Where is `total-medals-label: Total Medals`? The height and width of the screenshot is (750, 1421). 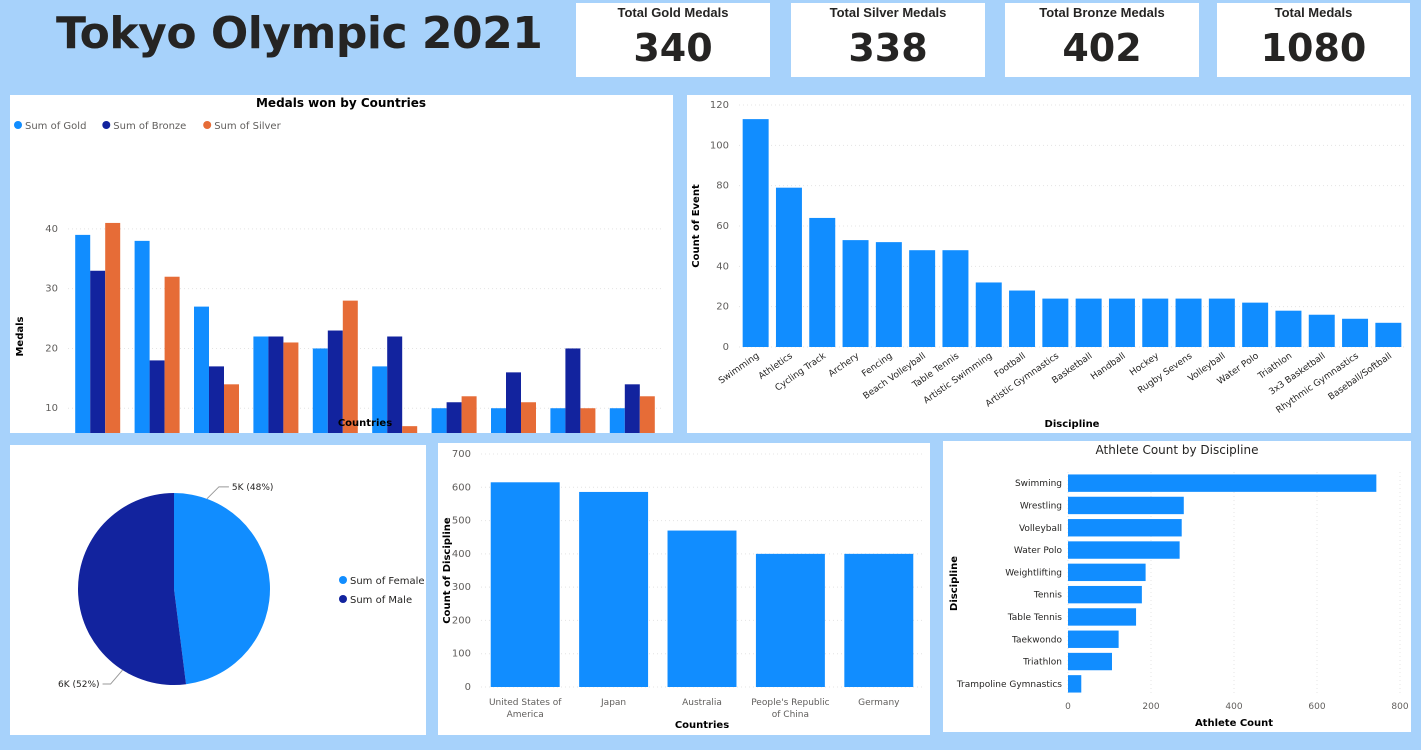 total-medals-label: Total Medals is located at coordinates (1313, 12).